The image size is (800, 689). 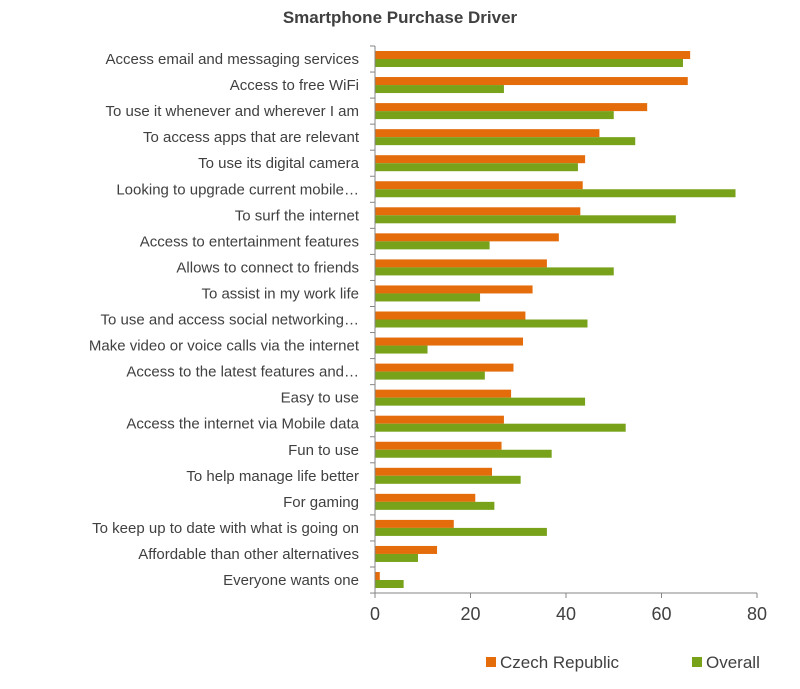 What do you see at coordinates (661, 614) in the screenshot?
I see `value-tick-label: 60` at bounding box center [661, 614].